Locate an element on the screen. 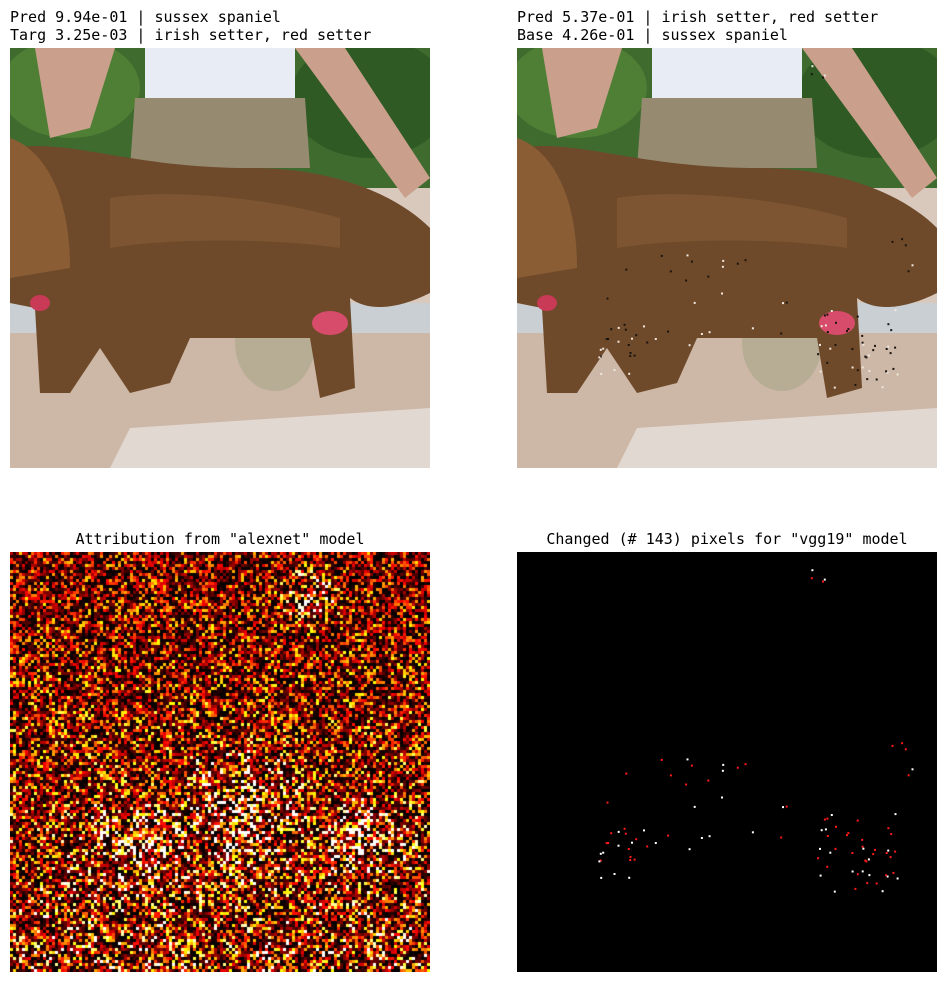 The image size is (947, 982). perturbation-specks is located at coordinates (756, 227).